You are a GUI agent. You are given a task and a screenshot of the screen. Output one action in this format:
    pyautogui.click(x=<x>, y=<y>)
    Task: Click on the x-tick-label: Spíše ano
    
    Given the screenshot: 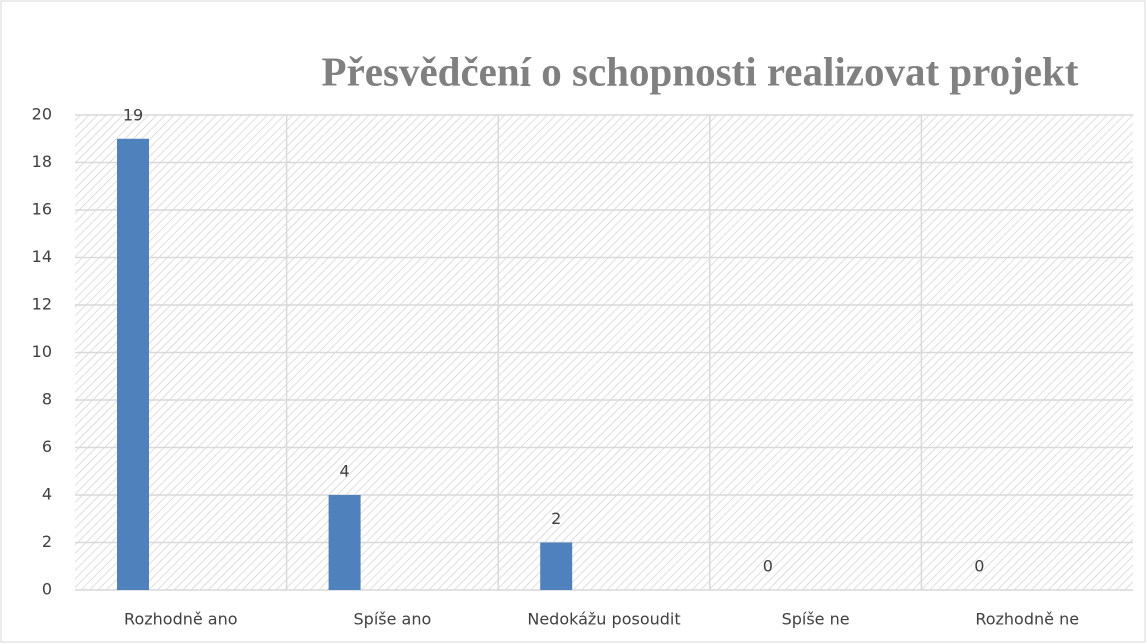 What is the action you would take?
    pyautogui.click(x=393, y=619)
    